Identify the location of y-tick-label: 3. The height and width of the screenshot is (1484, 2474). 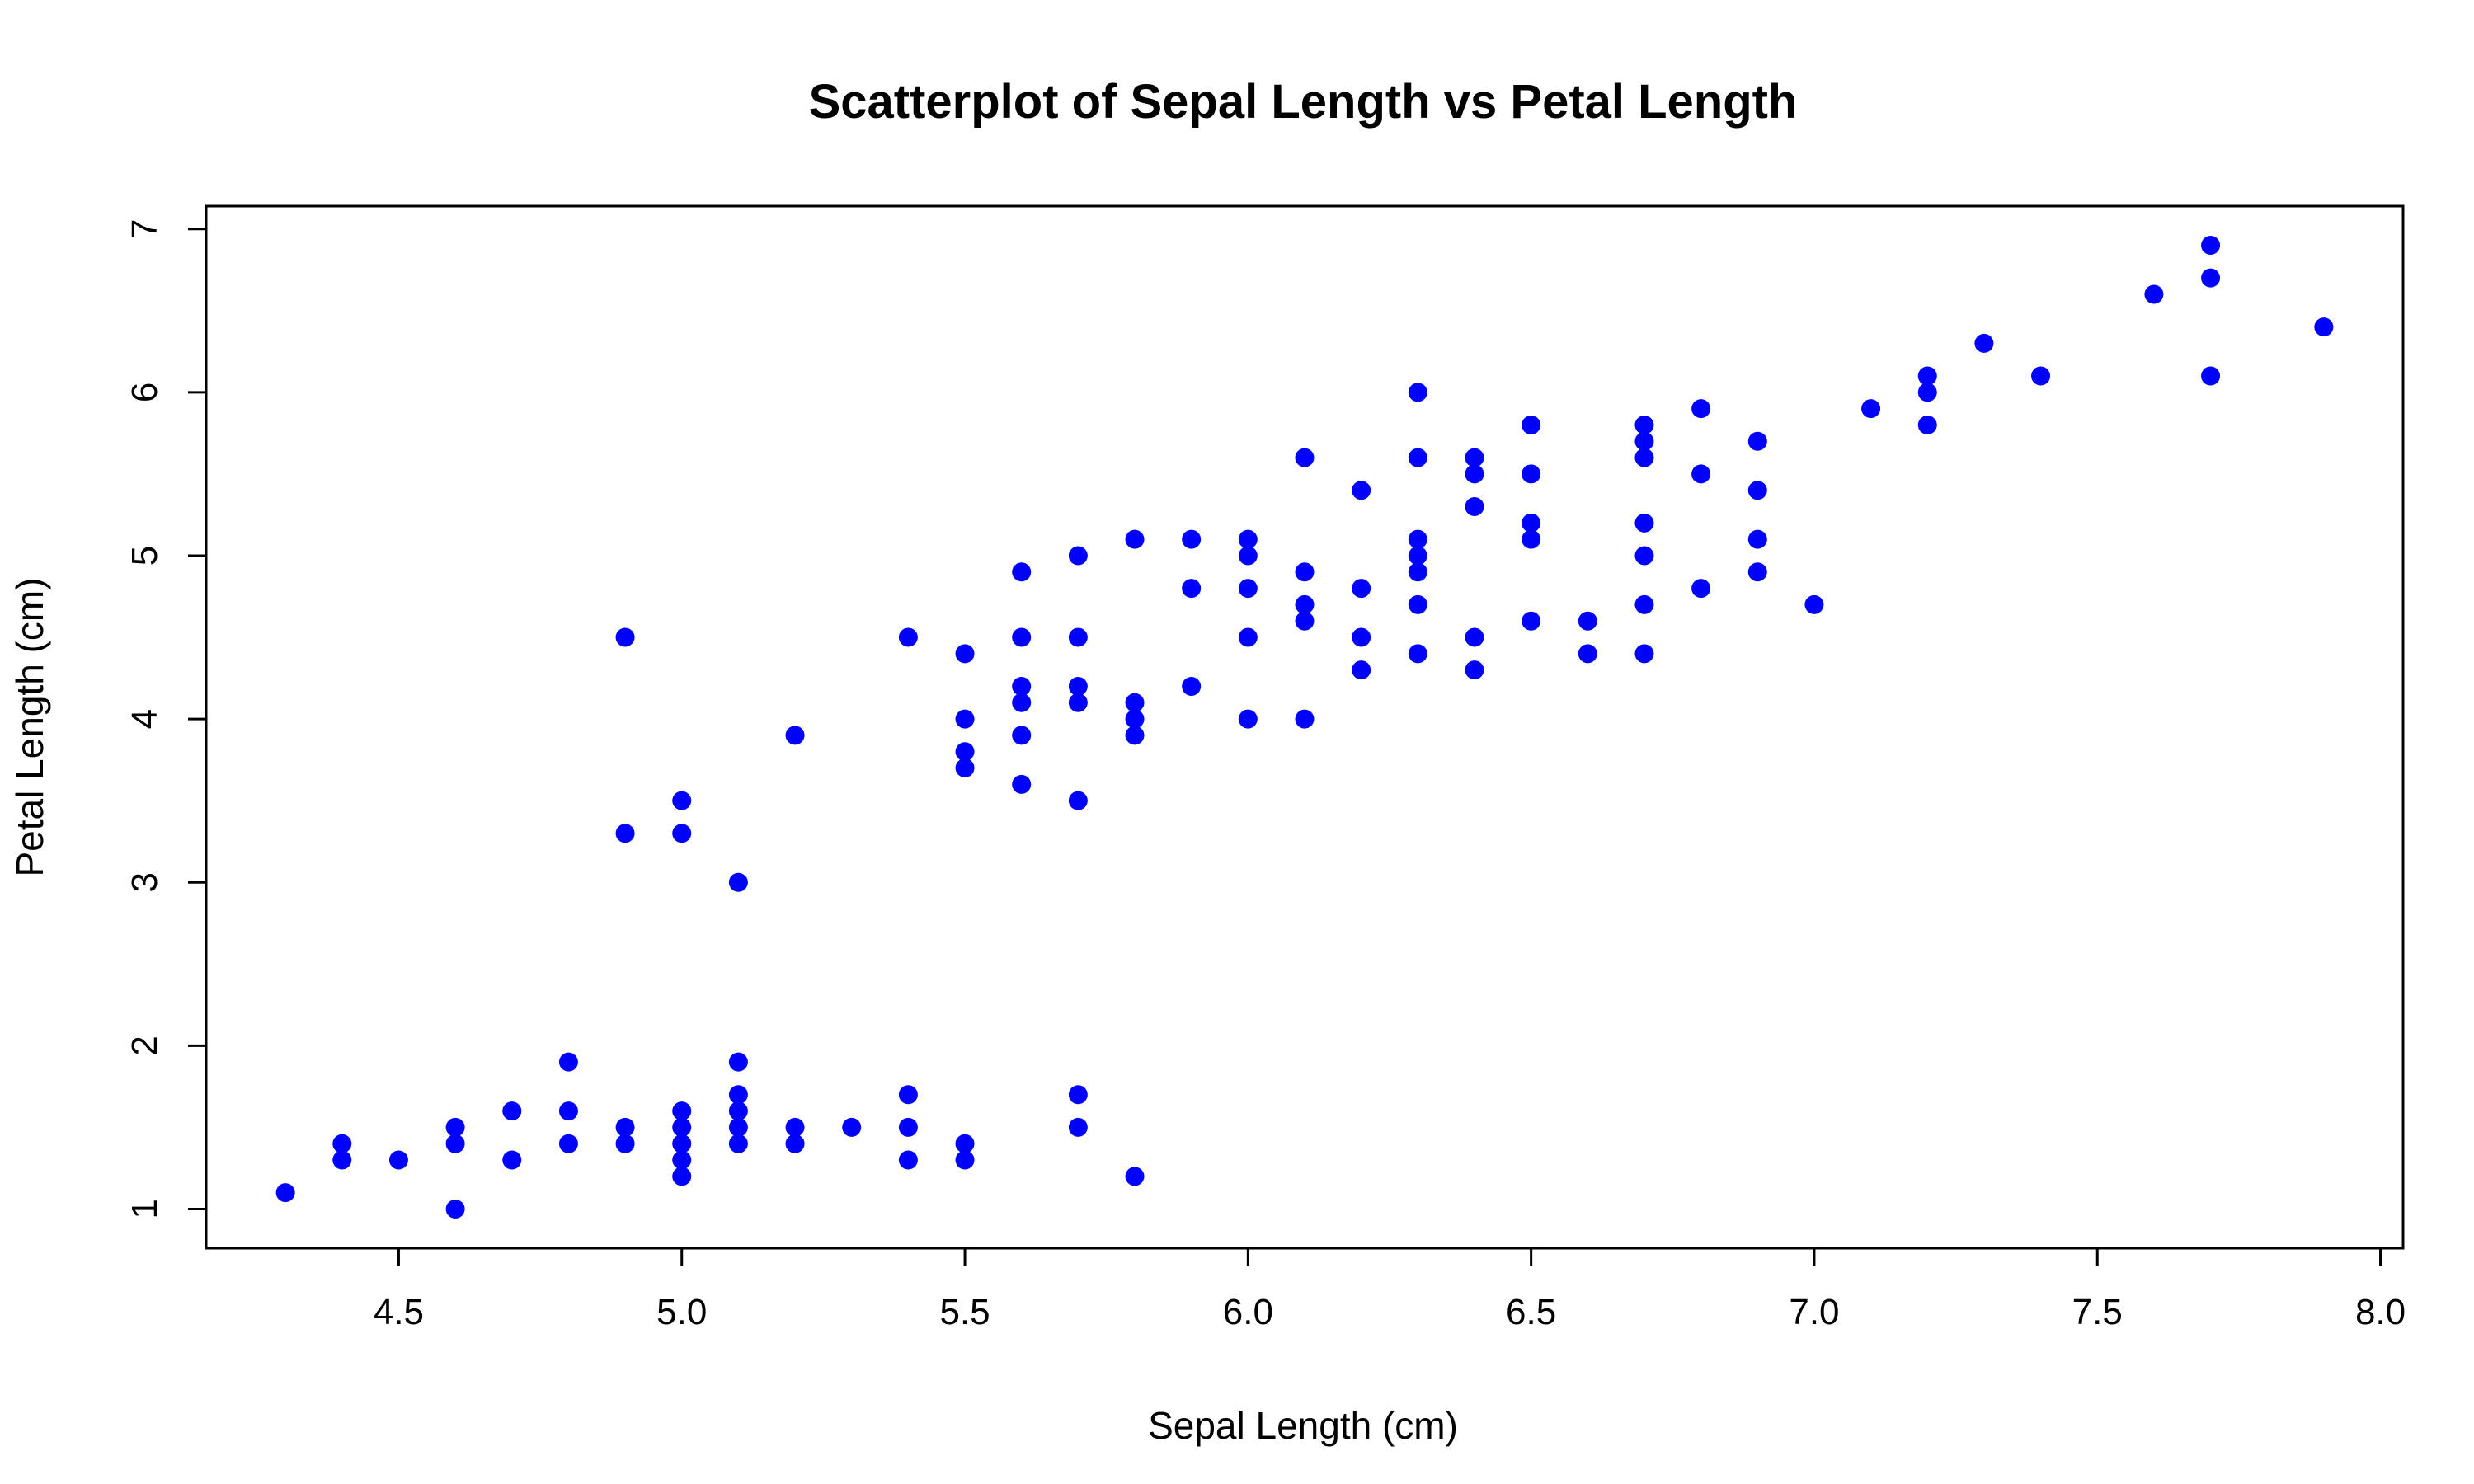
(145, 882).